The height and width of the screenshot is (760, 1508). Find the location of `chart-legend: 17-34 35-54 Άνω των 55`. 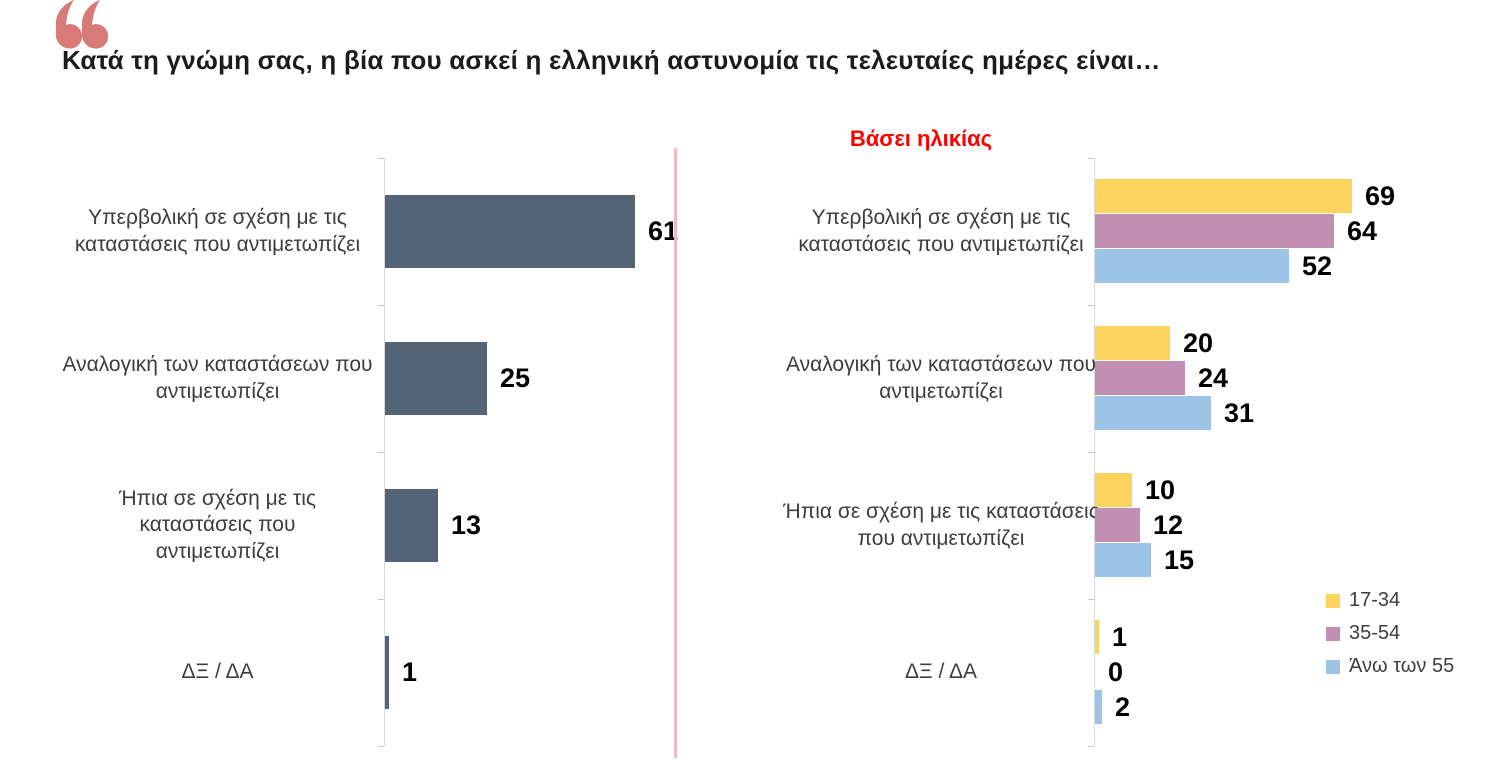

chart-legend: 17-34 35-54 Άνω των 55 is located at coordinates (1390, 633).